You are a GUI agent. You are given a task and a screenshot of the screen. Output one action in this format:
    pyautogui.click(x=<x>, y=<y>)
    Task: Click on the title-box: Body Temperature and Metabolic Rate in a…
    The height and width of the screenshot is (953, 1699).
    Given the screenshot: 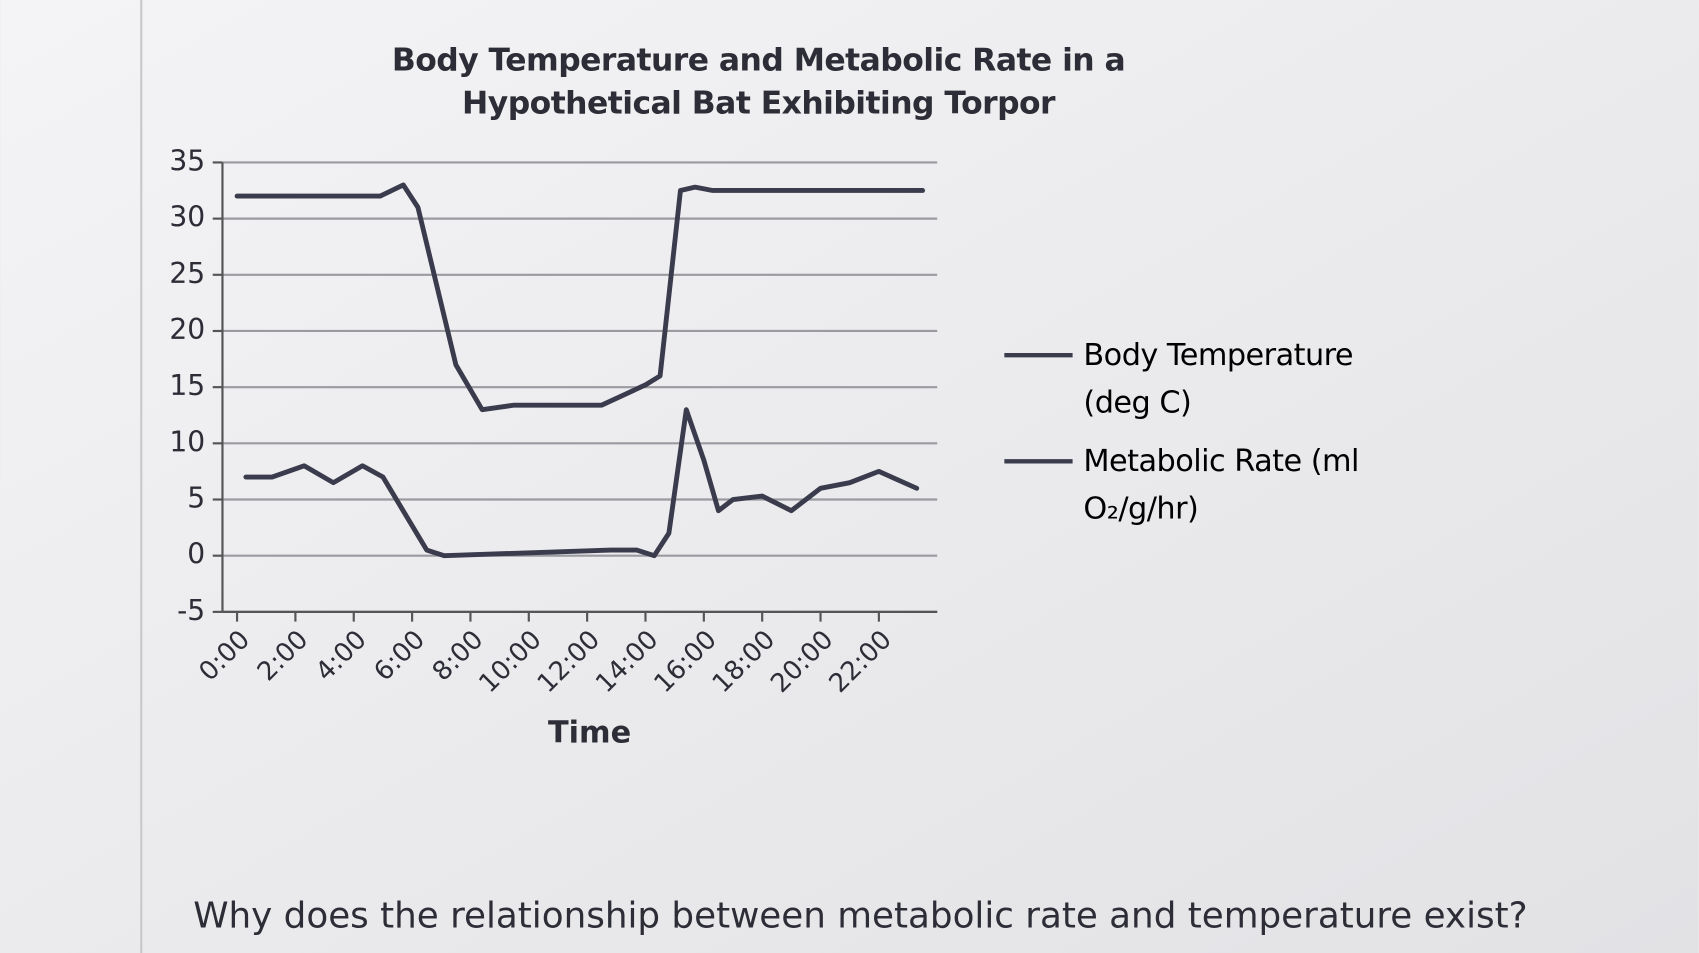 What is the action you would take?
    pyautogui.click(x=758, y=81)
    